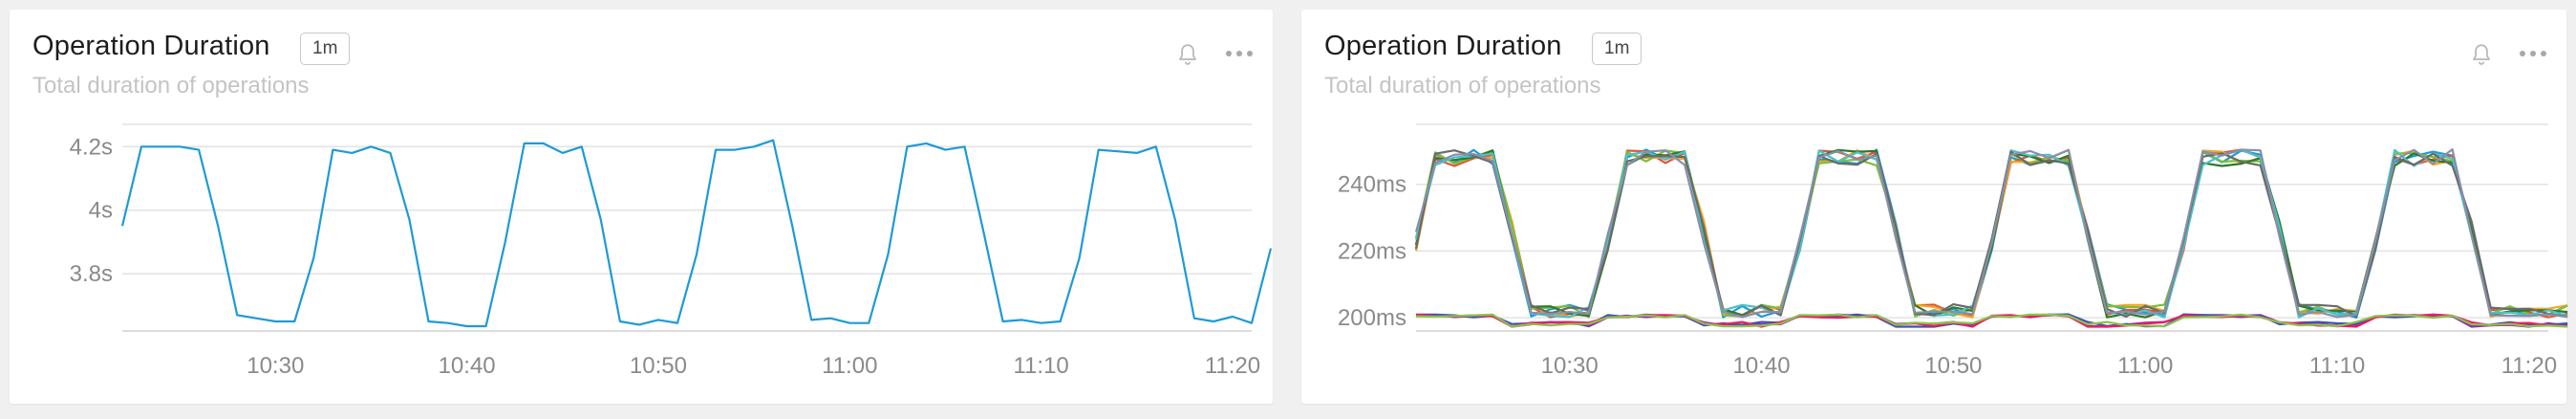 The height and width of the screenshot is (419, 2576). Describe the element at coordinates (101, 211) in the screenshot. I see `y-tick-label: 4s` at that location.